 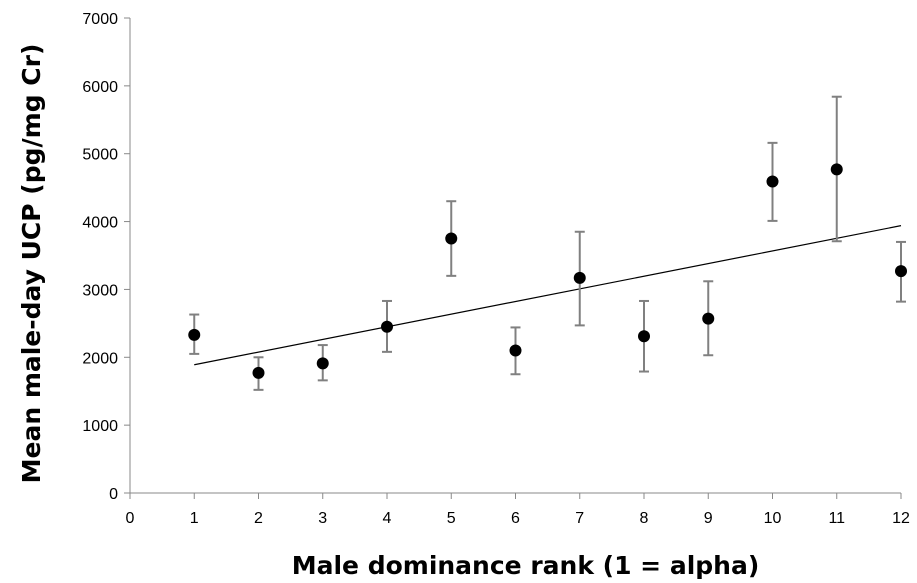 What do you see at coordinates (773, 518) in the screenshot?
I see `x-tick-label: 10` at bounding box center [773, 518].